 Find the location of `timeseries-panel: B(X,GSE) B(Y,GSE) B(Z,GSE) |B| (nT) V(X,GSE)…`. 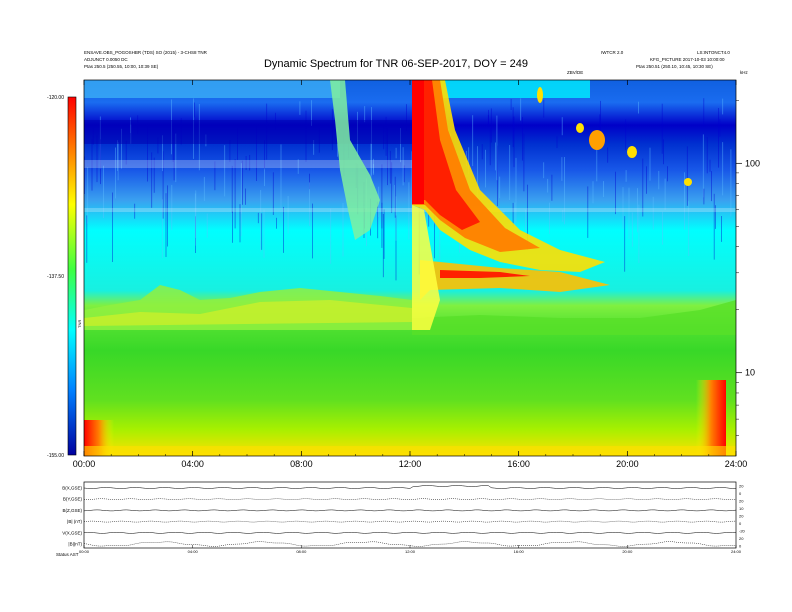

timeseries-panel: B(X,GSE) B(Y,GSE) B(Z,GSE) |B| (nT) V(X,GSE)… is located at coordinates (404, 517).